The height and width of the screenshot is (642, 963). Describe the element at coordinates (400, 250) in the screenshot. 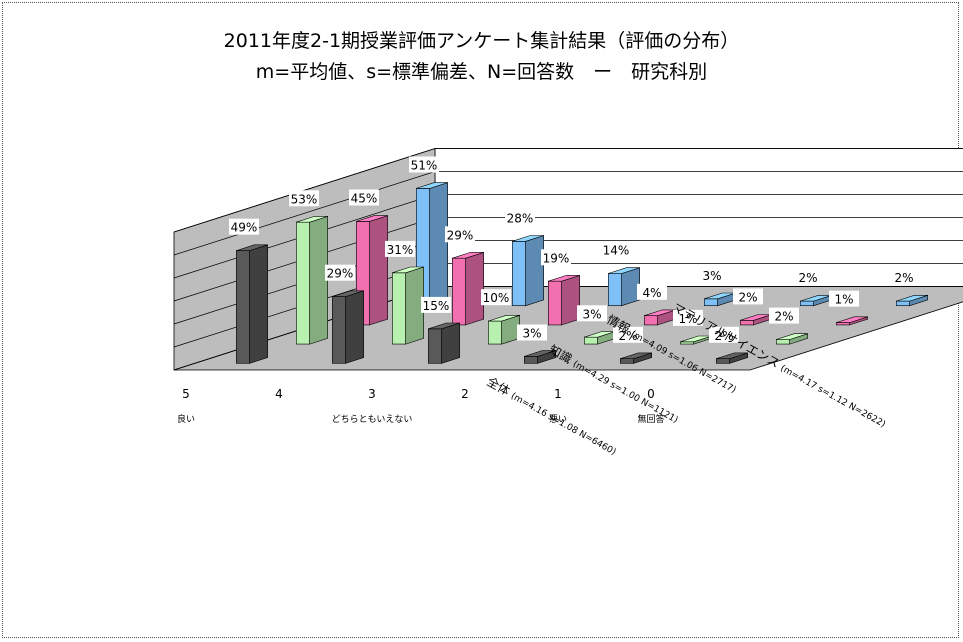

I see `data-label: 31%` at that location.